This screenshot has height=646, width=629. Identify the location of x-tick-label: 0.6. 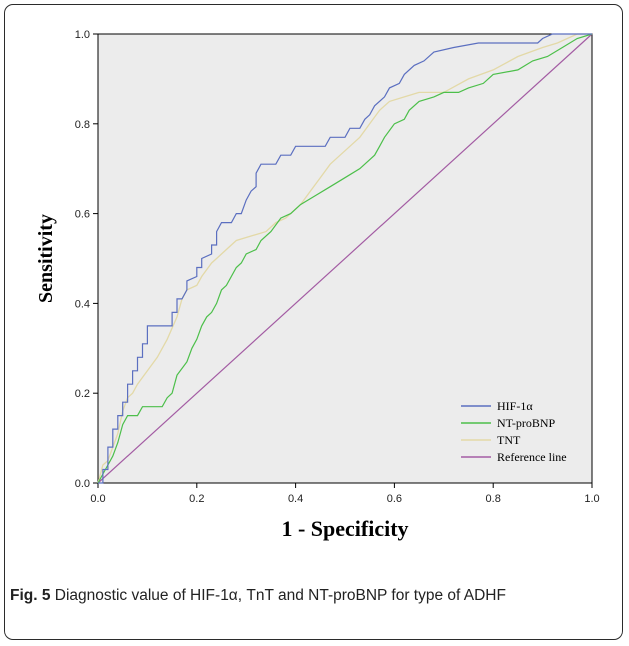
(394, 499).